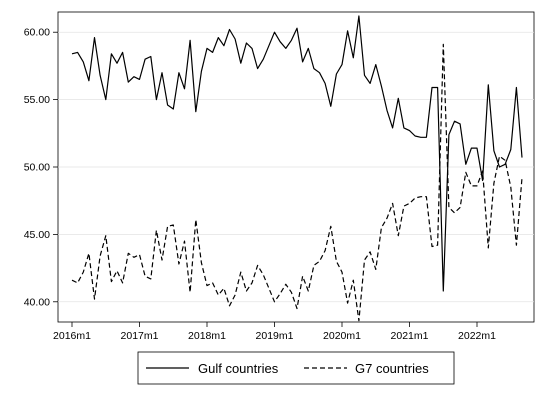 The image size is (550, 401). I want to click on legend-label-g7: G7 countries, so click(392, 368).